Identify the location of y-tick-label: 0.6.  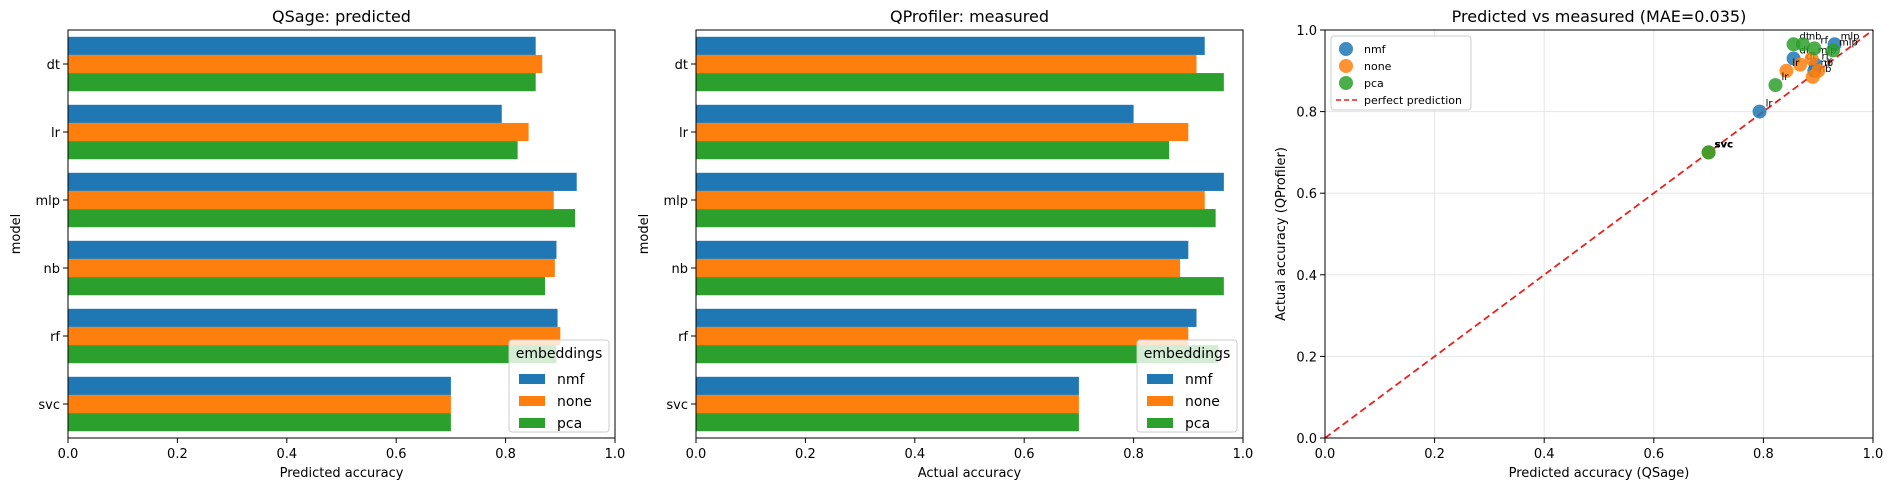
(1306, 194).